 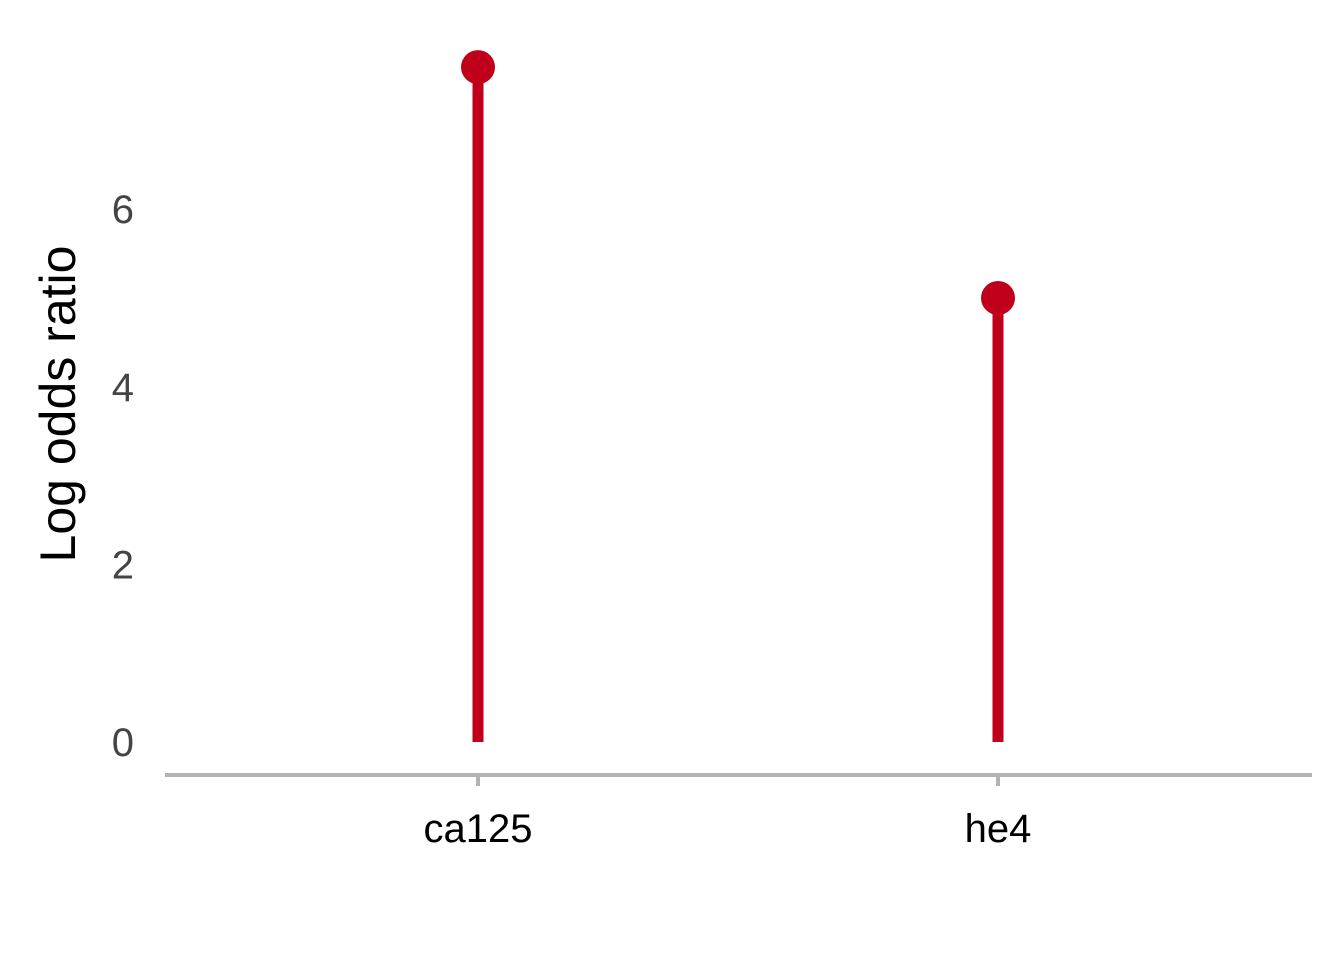 What do you see at coordinates (738, 182) in the screenshot?
I see `lollipop-points` at bounding box center [738, 182].